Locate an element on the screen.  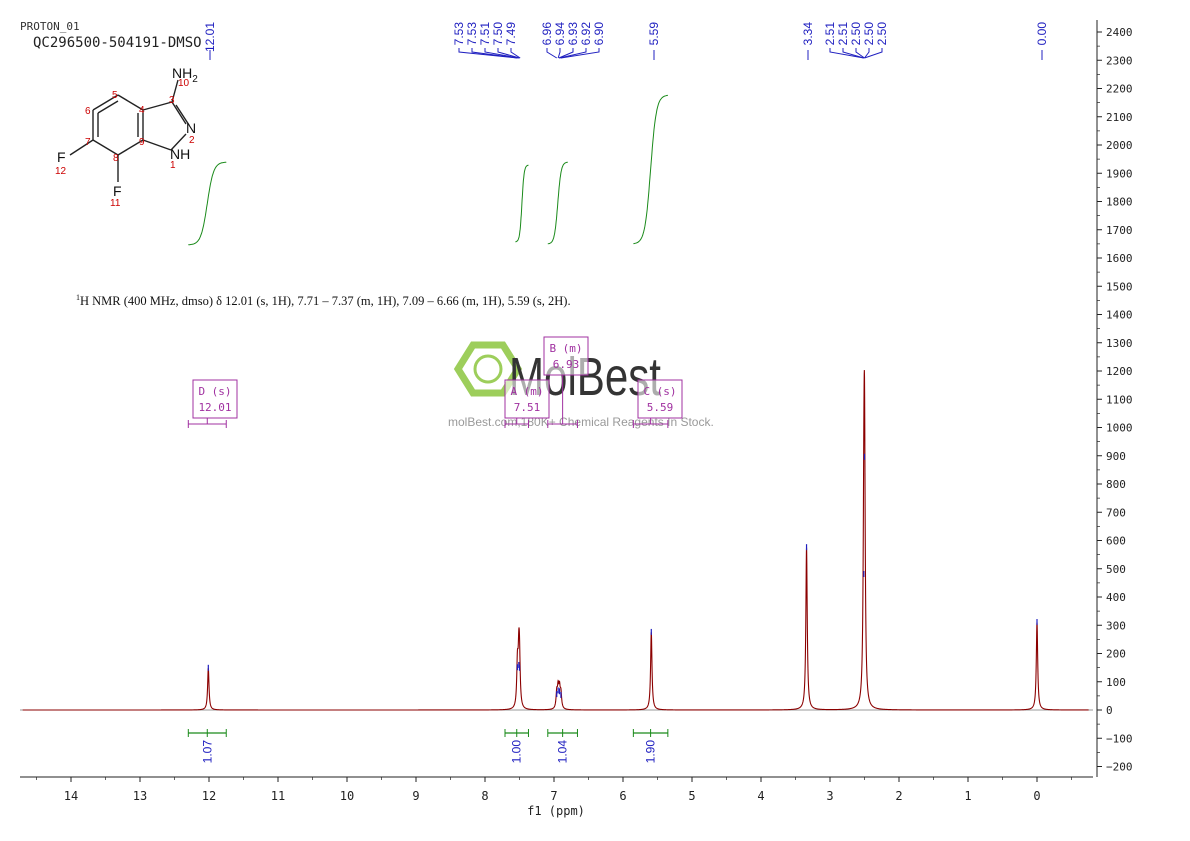
y-tick-label: 2100 is located at coordinates (1119, 117).